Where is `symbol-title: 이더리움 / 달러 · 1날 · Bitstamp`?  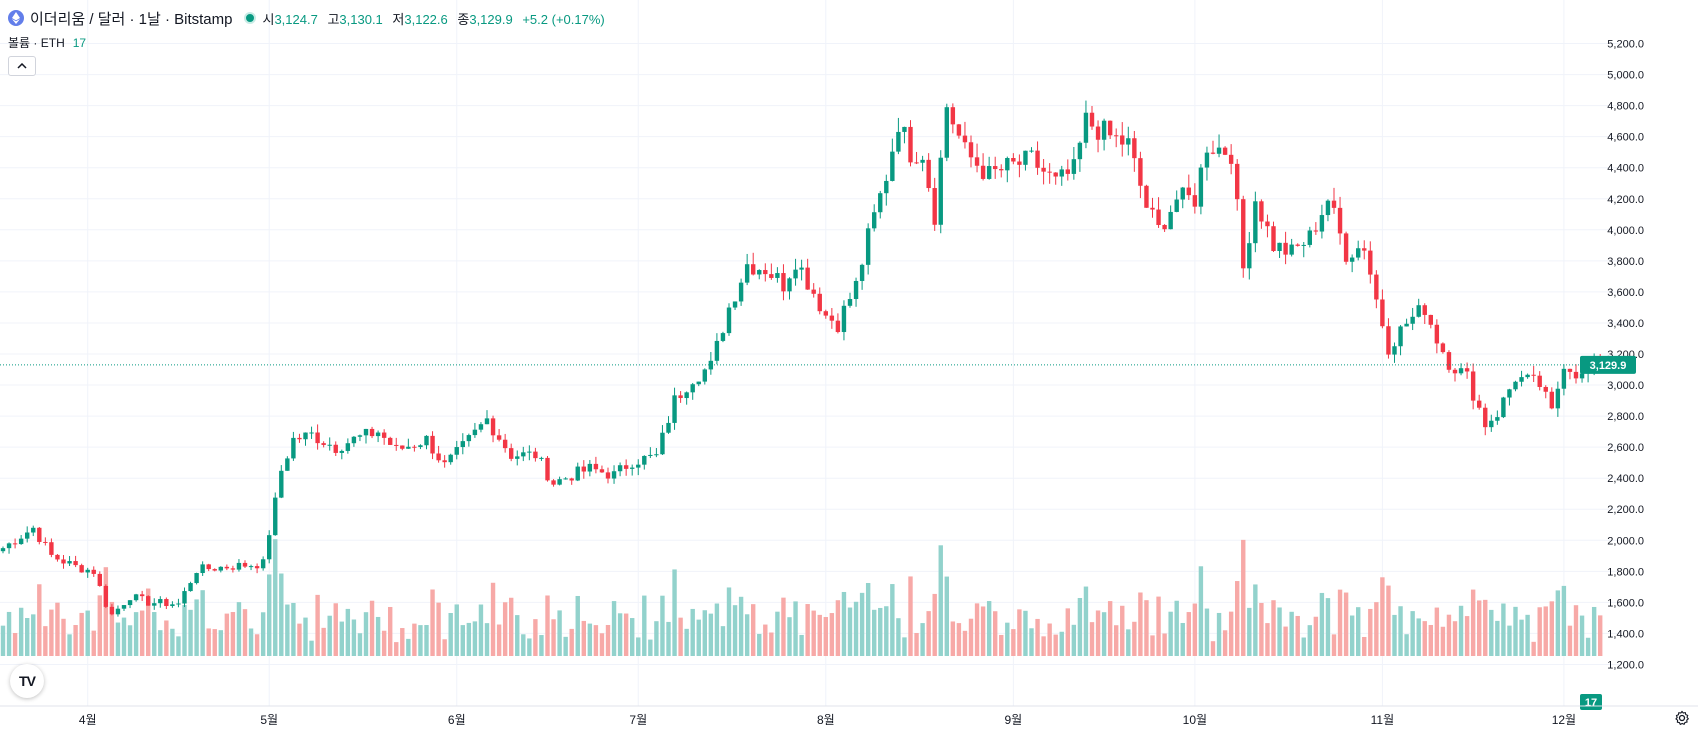
symbol-title: 이더리움 / 달러 · 1날 · Bitstamp is located at coordinates (131, 19).